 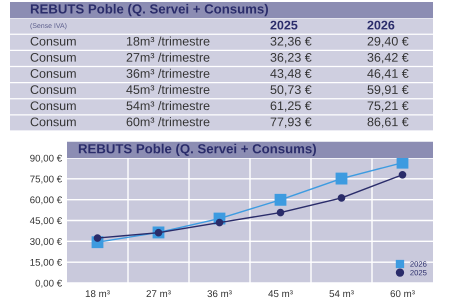 What do you see at coordinates (197, 150) in the screenshot?
I see `chart-title: REBUTS Poble (Q. Servei + Consums)` at bounding box center [197, 150].